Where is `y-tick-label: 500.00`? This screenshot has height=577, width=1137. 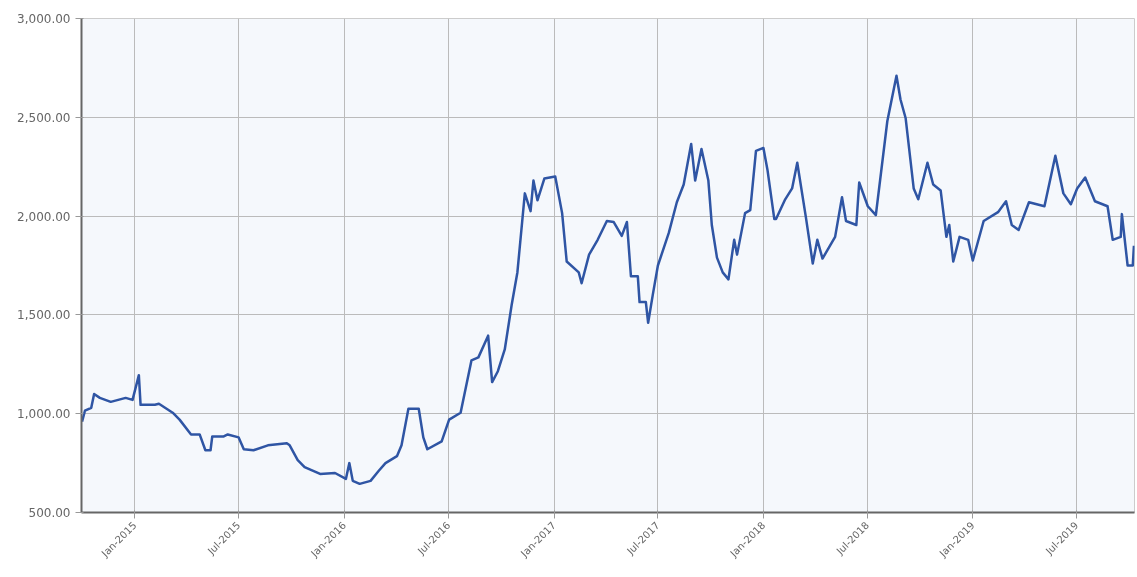 y-tick-label: 500.00 is located at coordinates (49, 513).